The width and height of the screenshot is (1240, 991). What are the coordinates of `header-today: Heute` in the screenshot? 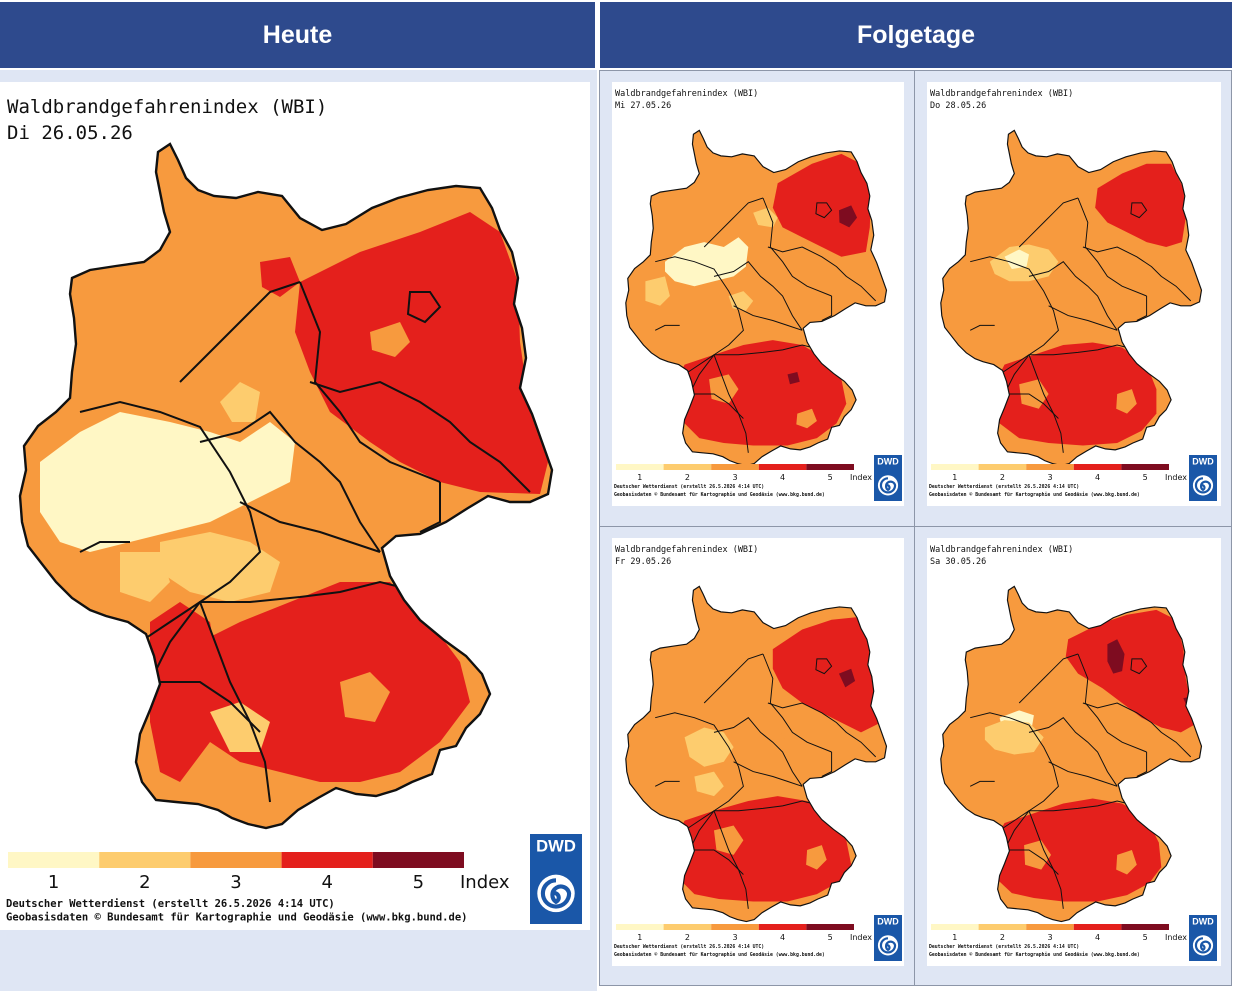 It's located at (297, 35).